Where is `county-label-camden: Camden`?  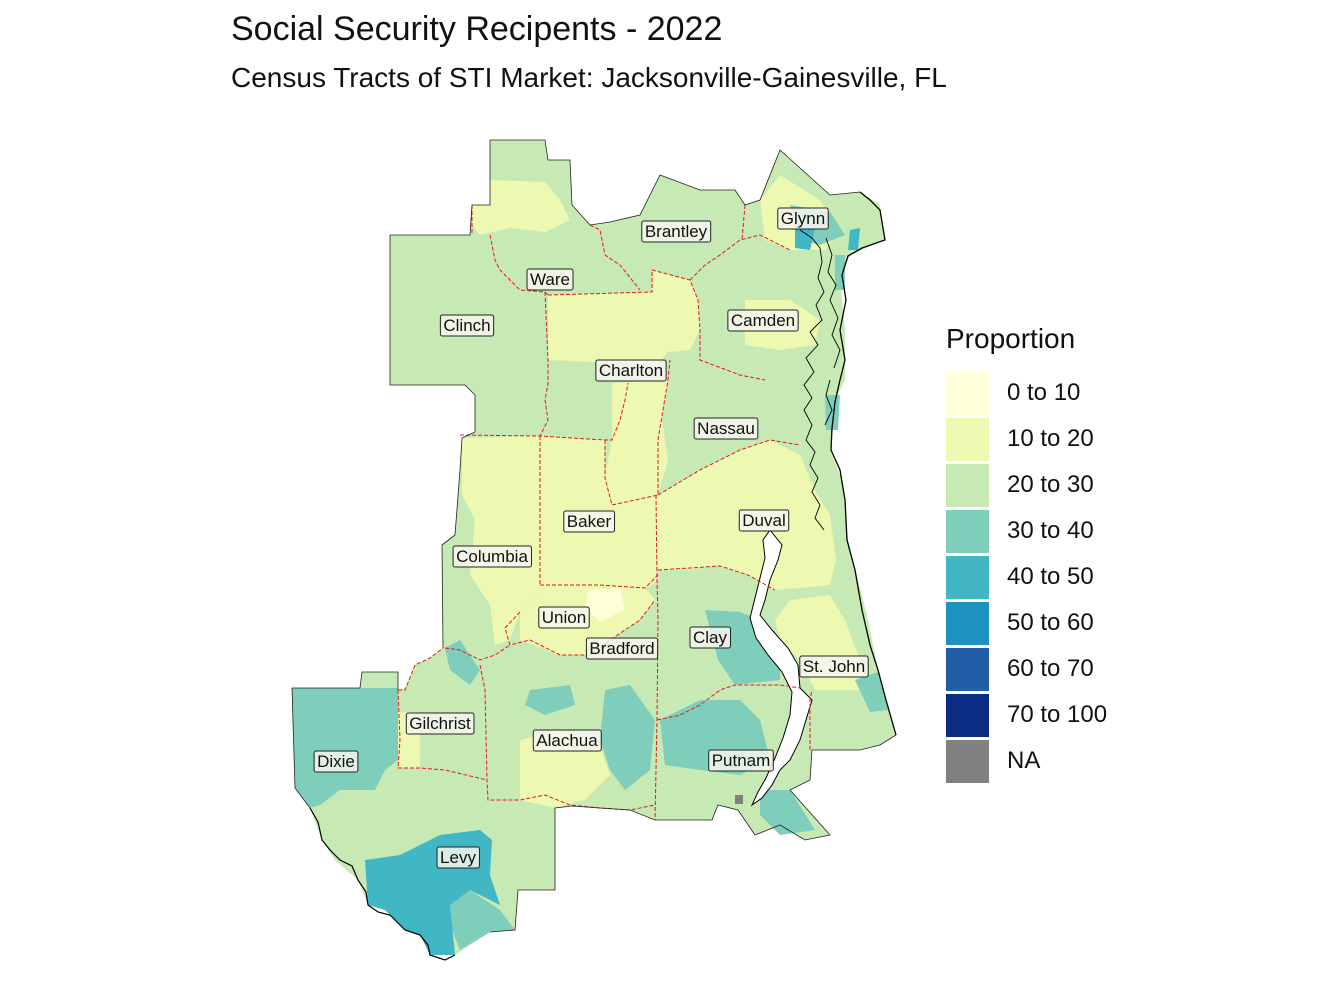 county-label-camden: Camden is located at coordinates (763, 320).